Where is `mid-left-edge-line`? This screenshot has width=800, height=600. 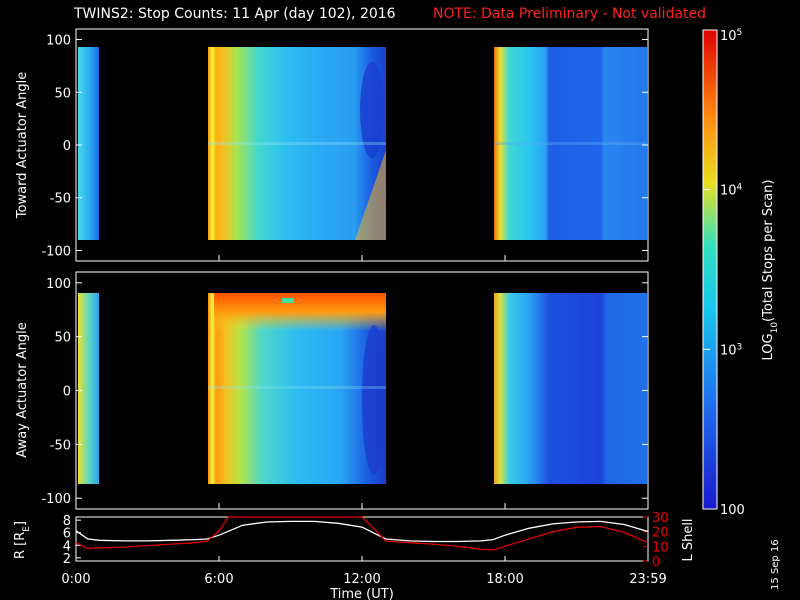
mid-left-edge-line is located at coordinates (212, 388).